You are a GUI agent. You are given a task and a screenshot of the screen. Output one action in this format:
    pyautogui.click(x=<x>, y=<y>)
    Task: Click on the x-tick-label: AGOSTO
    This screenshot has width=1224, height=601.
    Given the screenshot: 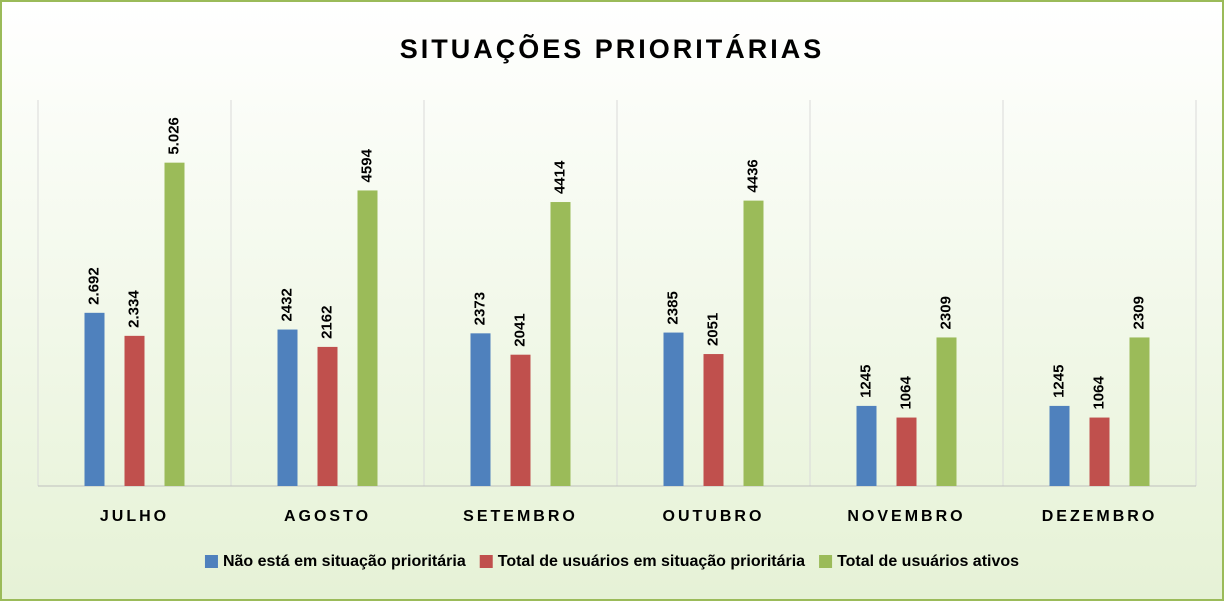 What is the action you would take?
    pyautogui.click(x=327, y=516)
    